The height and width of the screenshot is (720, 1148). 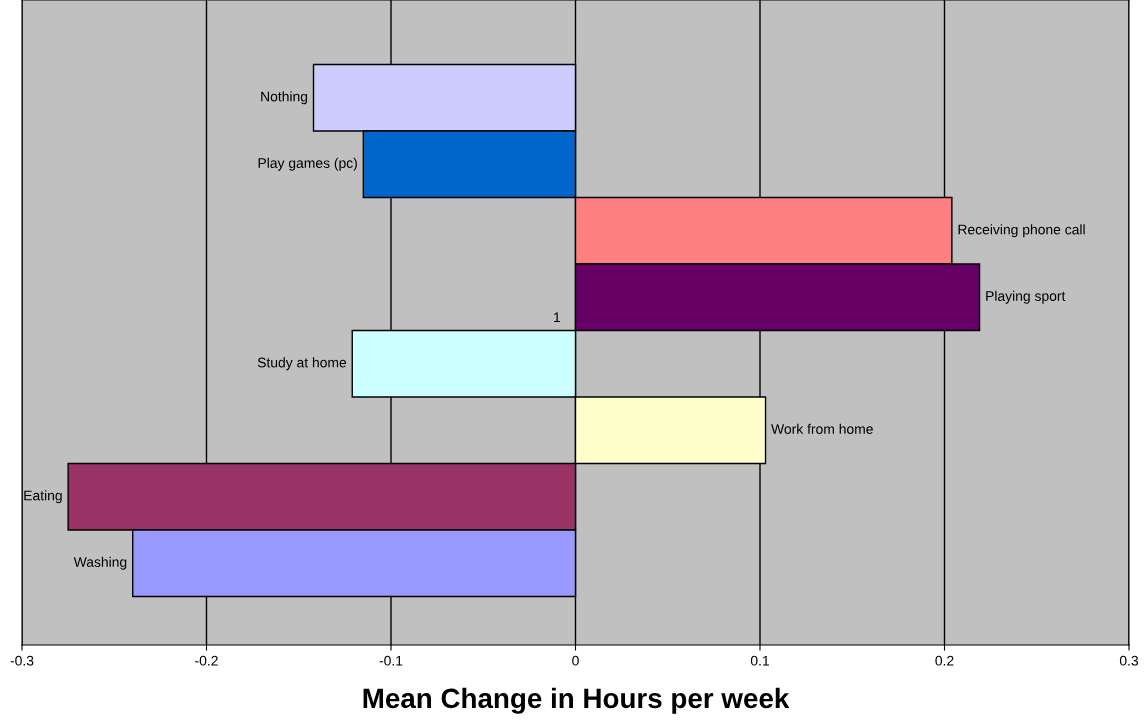 What do you see at coordinates (43, 497) in the screenshot?
I see `y-tick-label: Eating` at bounding box center [43, 497].